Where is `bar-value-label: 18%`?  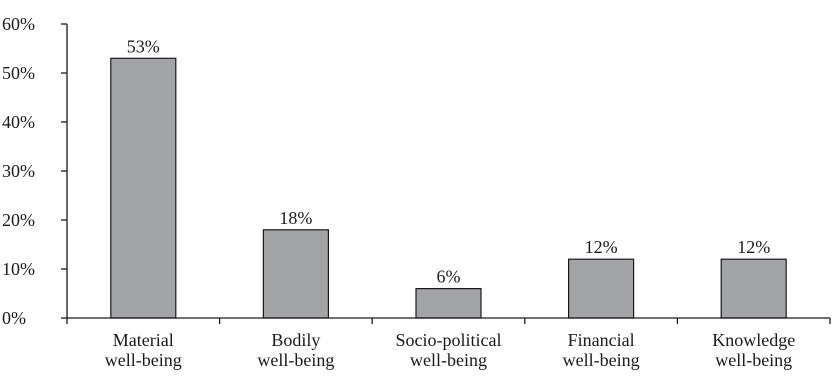
bar-value-label: 18% is located at coordinates (295, 218).